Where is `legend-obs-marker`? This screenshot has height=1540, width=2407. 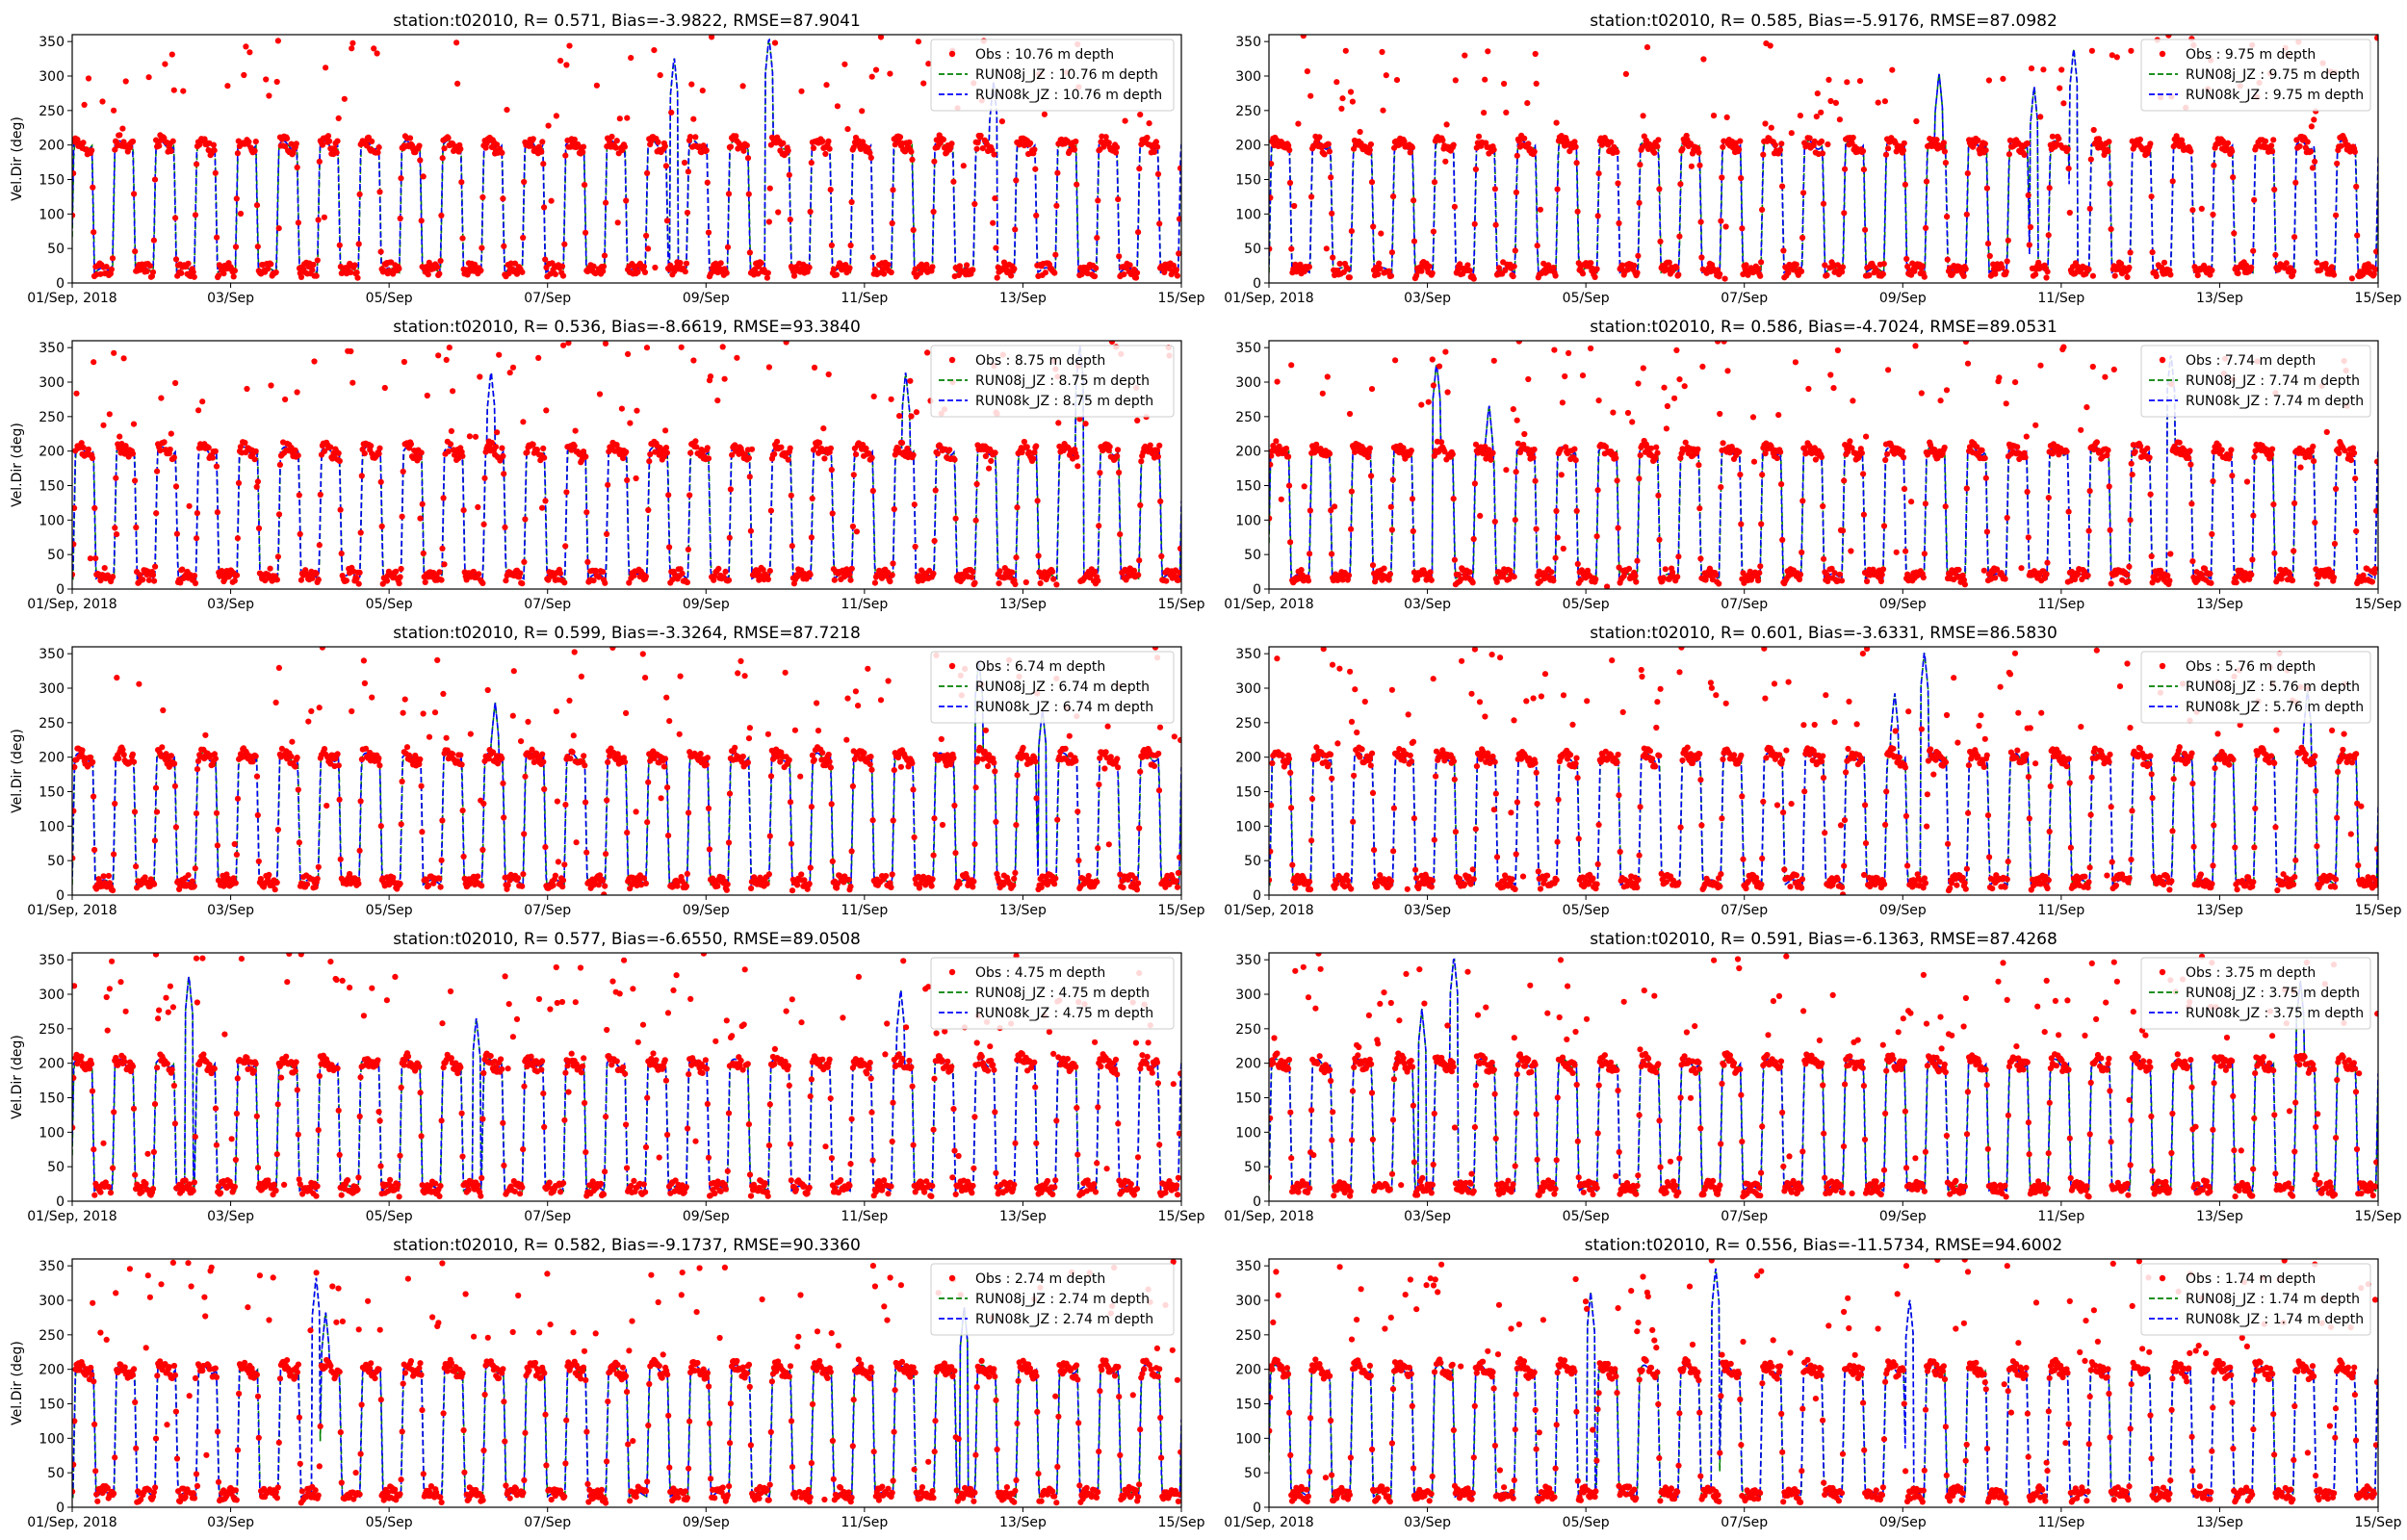 legend-obs-marker is located at coordinates (2162, 360).